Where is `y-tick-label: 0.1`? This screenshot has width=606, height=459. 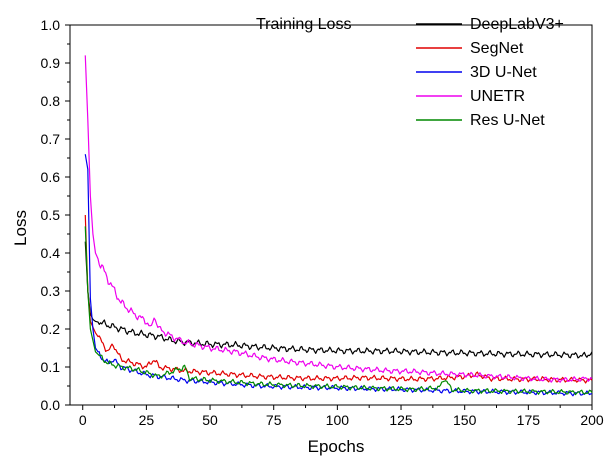
y-tick-label: 0.1 is located at coordinates (51, 367).